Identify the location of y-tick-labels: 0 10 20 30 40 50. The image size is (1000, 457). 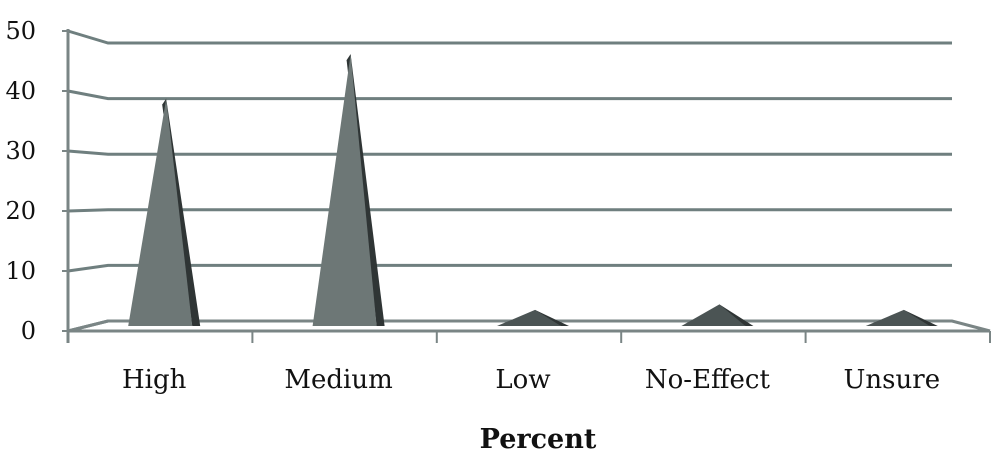
(20, 181).